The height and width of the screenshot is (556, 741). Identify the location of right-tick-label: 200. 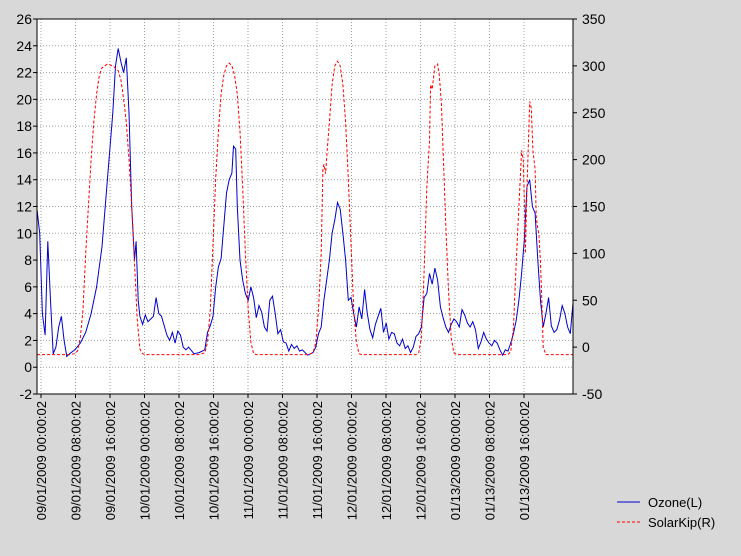
(594, 160).